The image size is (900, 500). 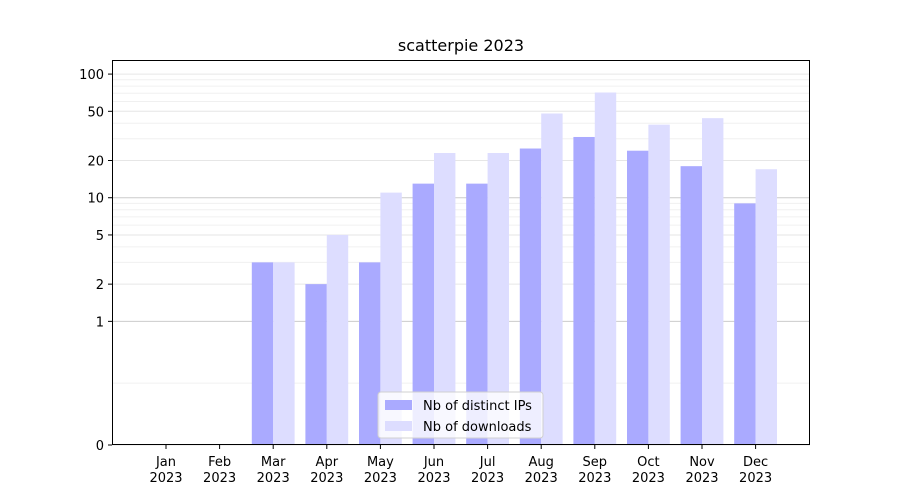 I want to click on x-tick-label-month: Mar, so click(x=273, y=462).